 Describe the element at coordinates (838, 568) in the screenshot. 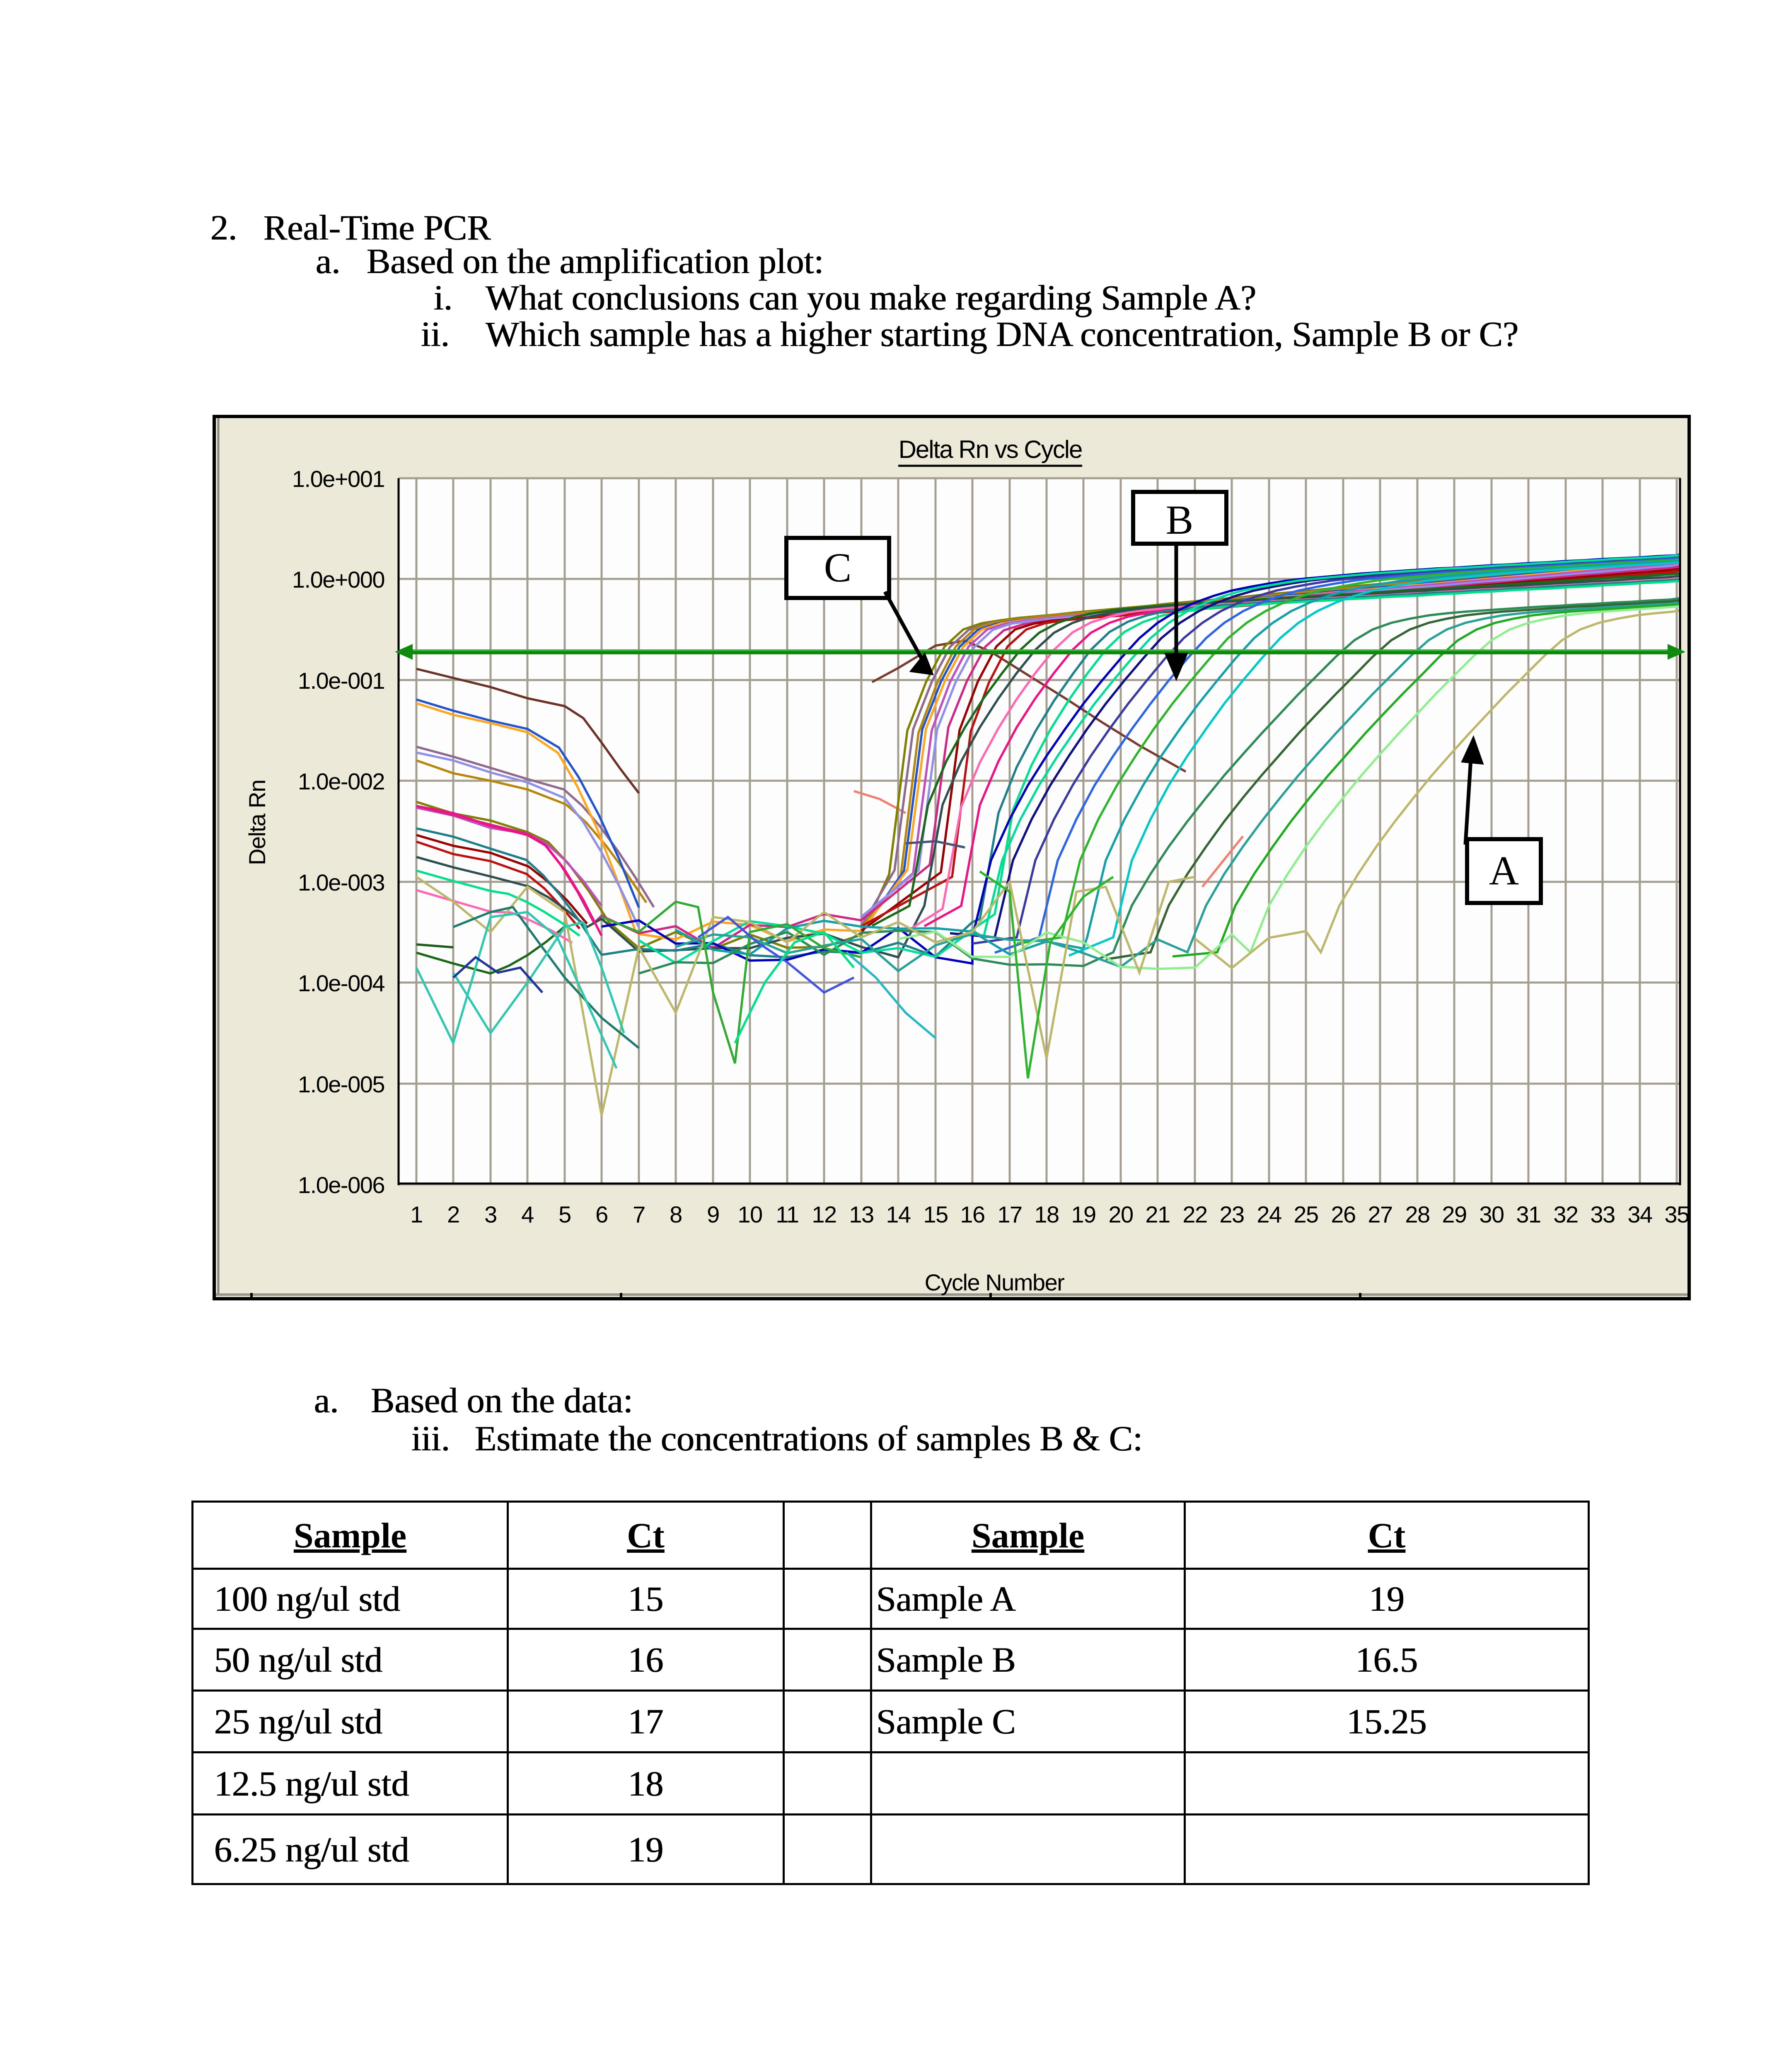

I see `svg-text: C` at that location.